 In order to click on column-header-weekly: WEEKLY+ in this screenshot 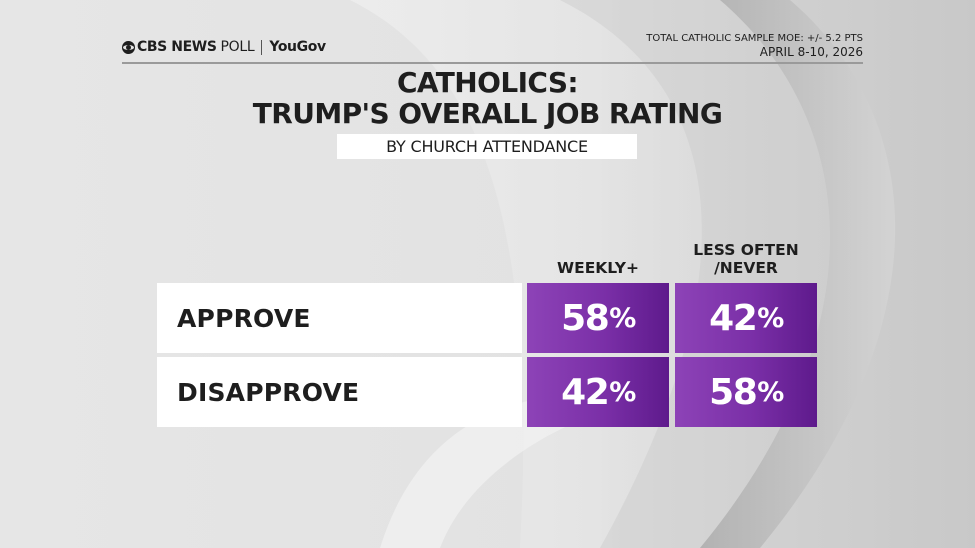, I will do `click(598, 268)`.